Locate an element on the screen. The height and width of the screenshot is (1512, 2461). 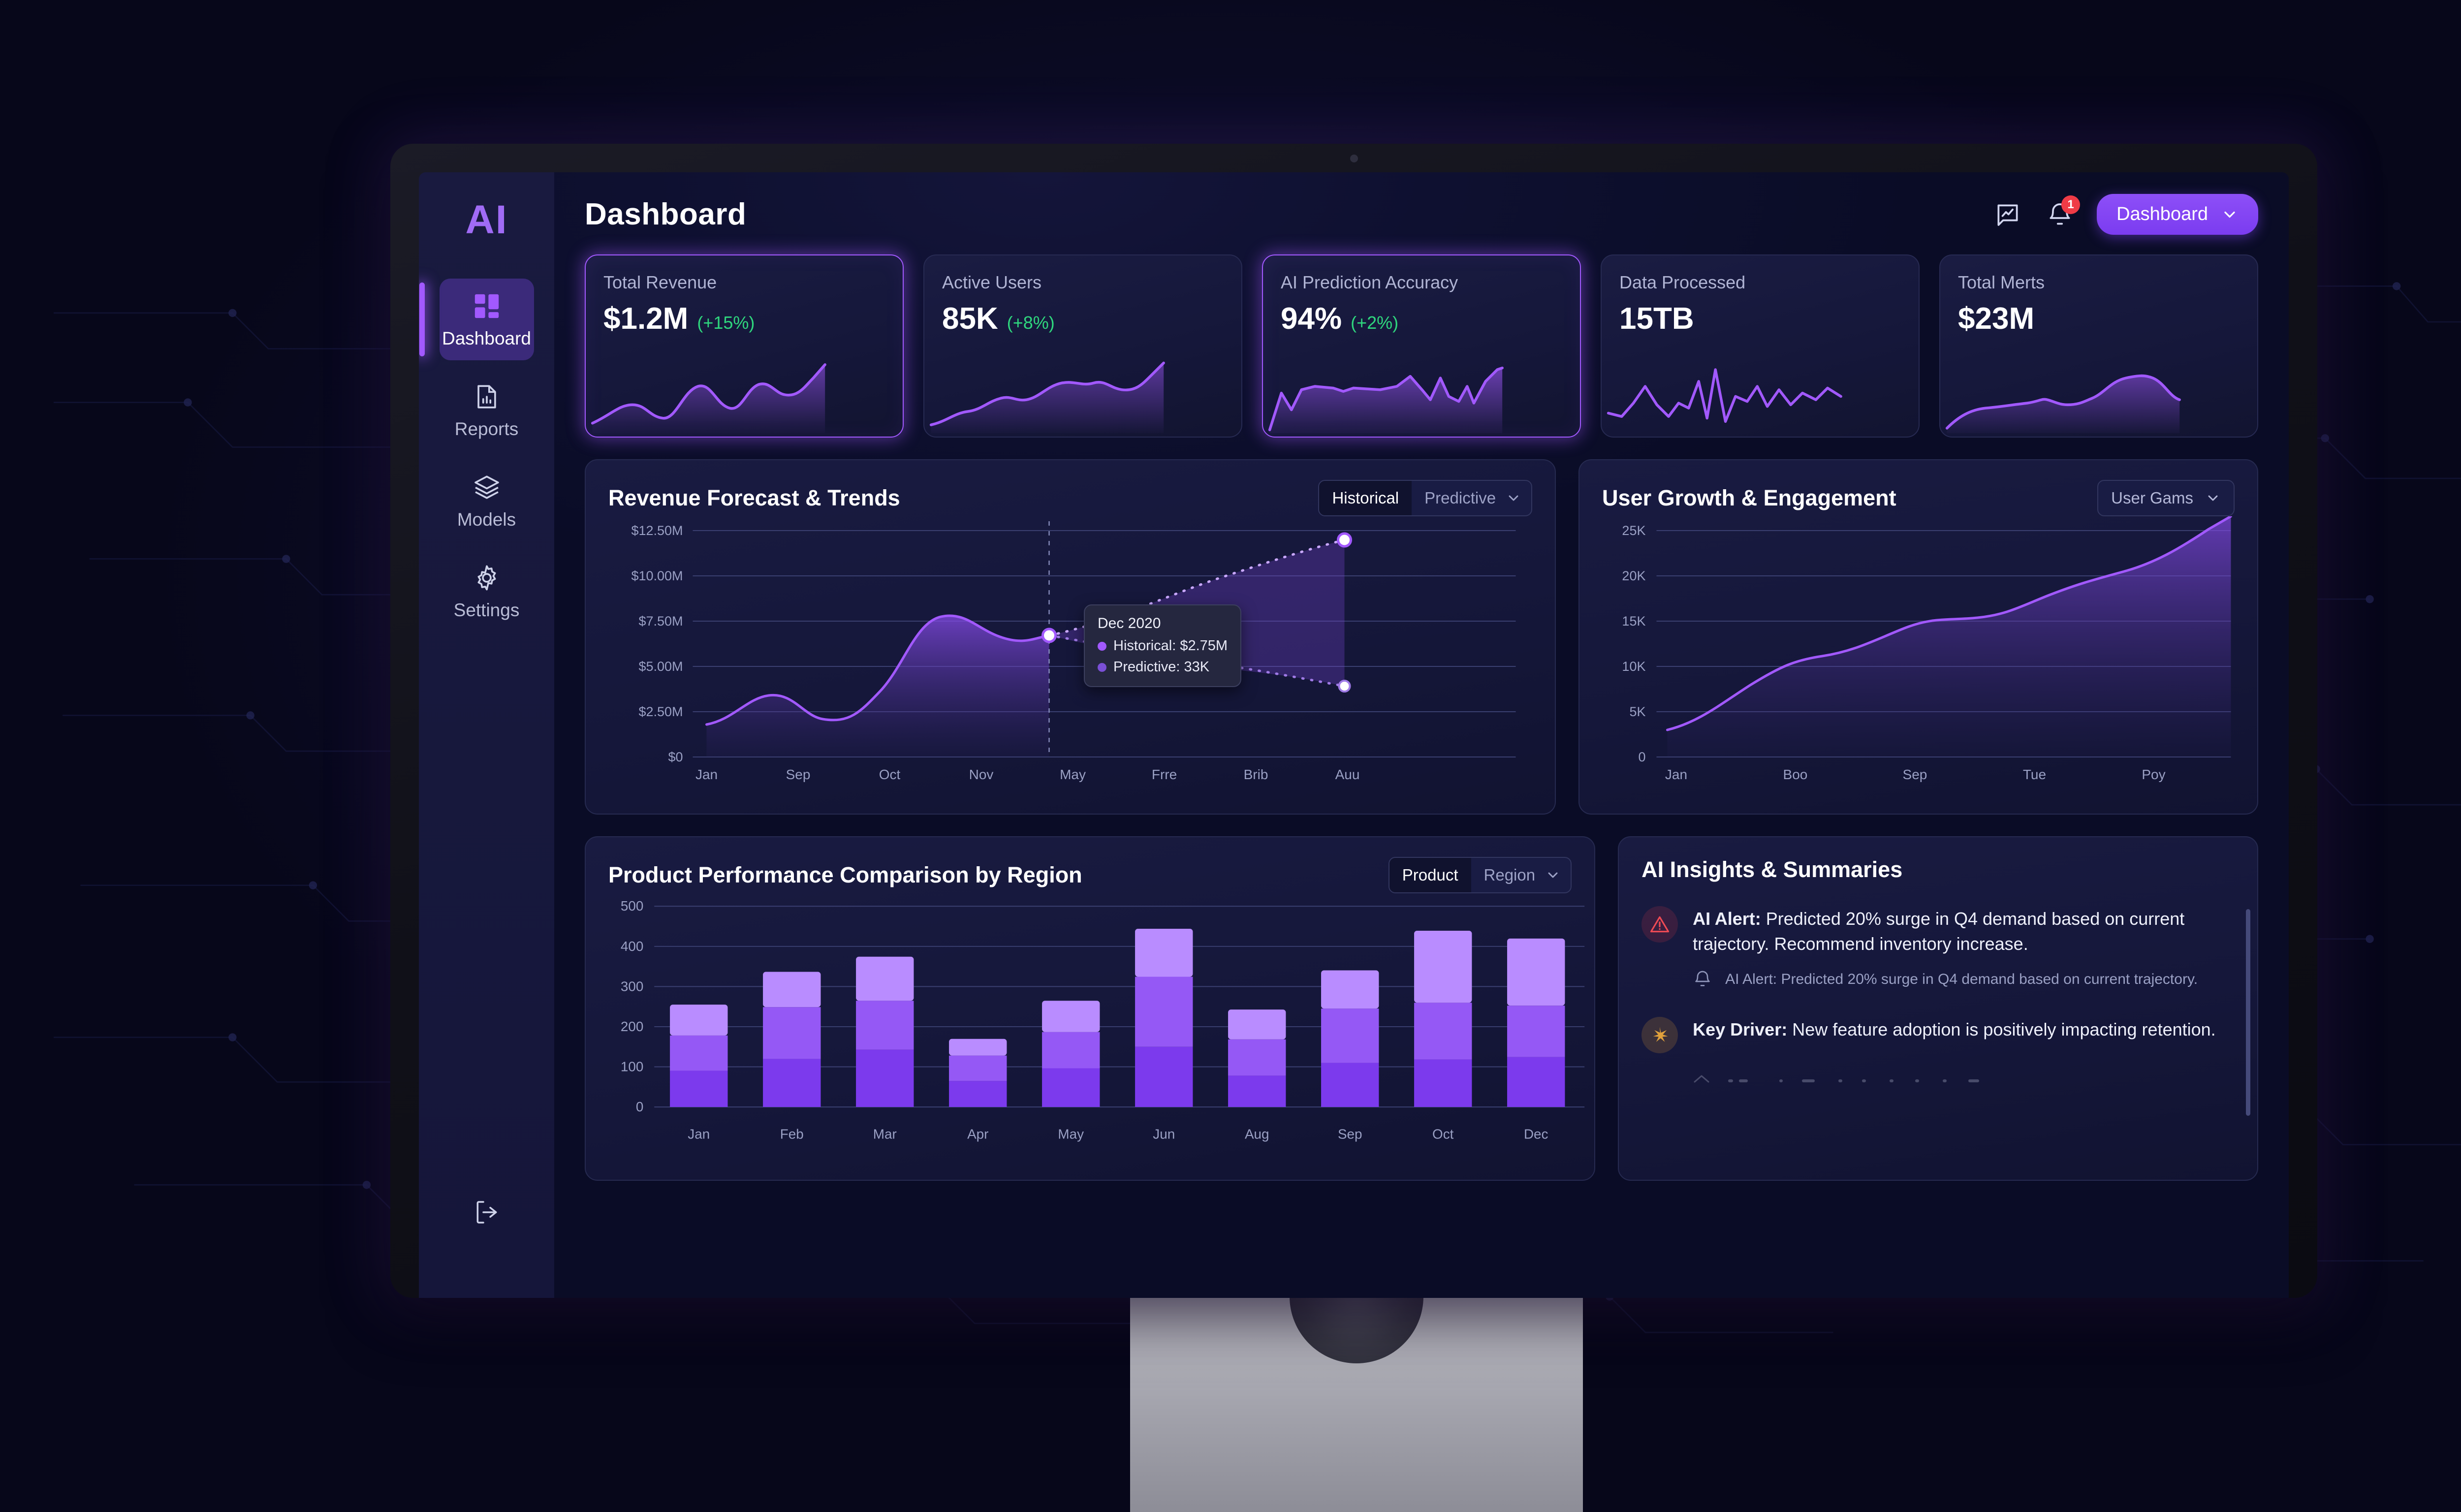
bar-group-sep is located at coordinates (1350, 1038).